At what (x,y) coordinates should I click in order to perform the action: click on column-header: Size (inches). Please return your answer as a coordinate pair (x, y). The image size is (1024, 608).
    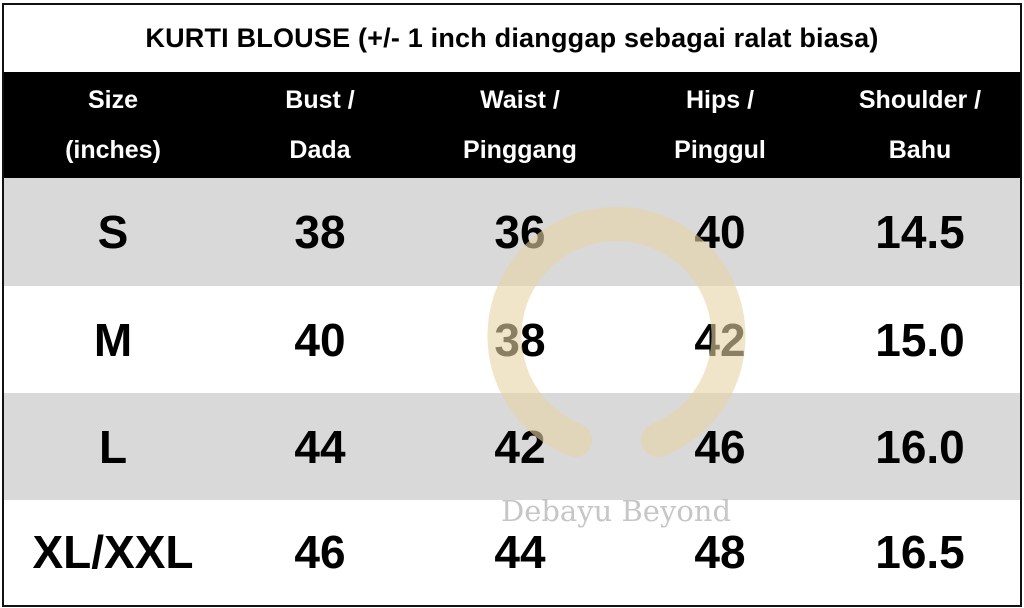
    Looking at the image, I should click on (113, 125).